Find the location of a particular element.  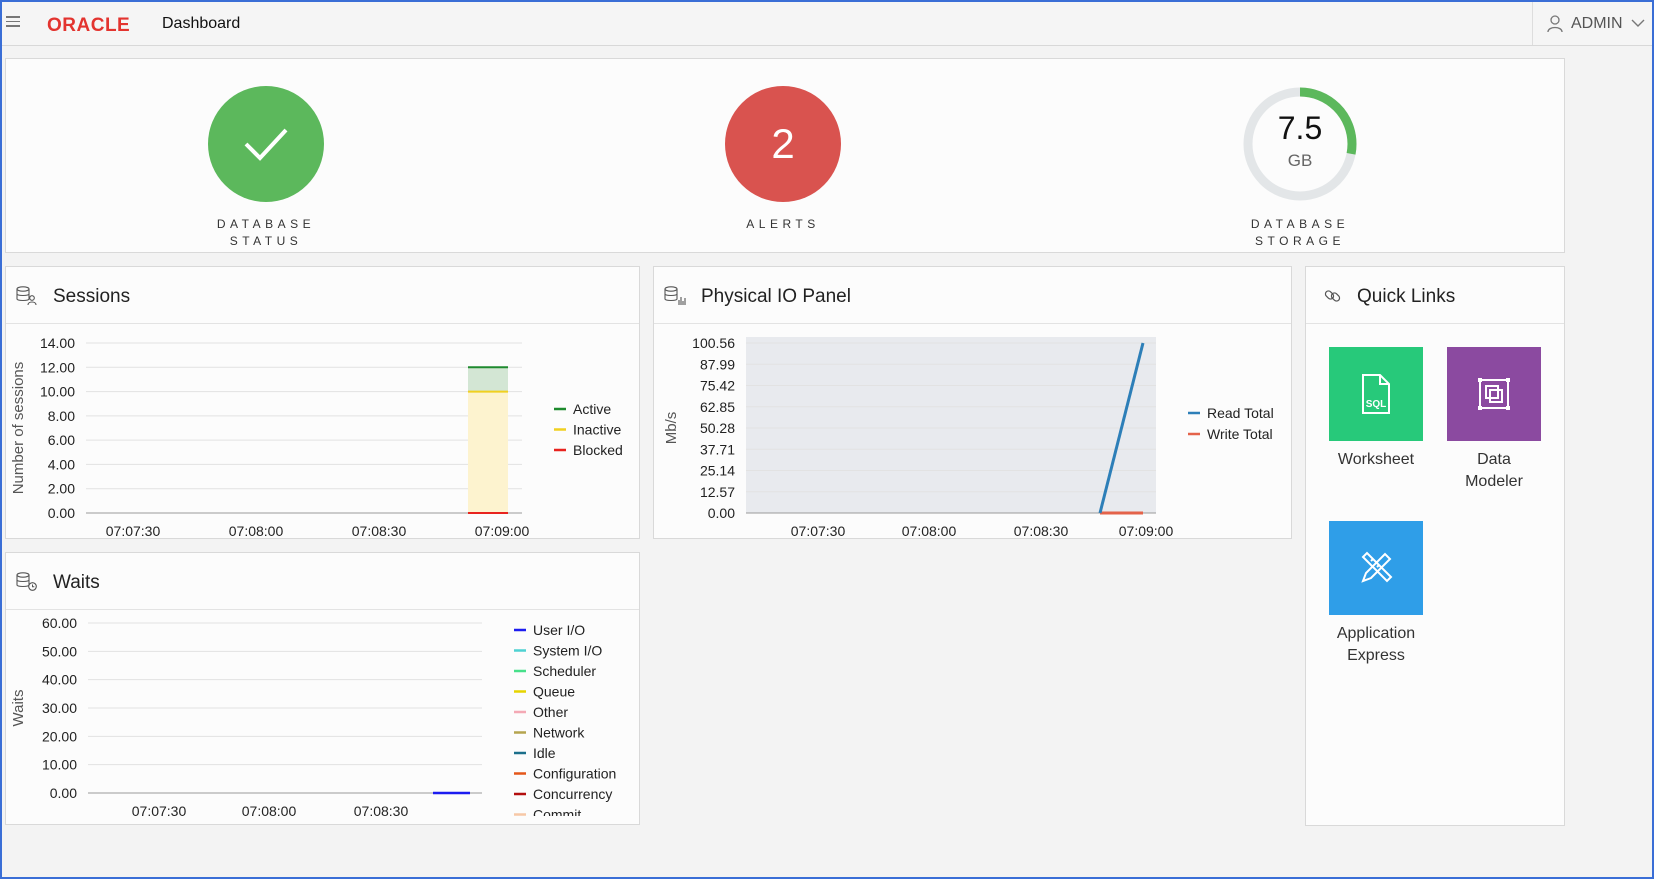

application-express-label-1: Application is located at coordinates (1376, 633).